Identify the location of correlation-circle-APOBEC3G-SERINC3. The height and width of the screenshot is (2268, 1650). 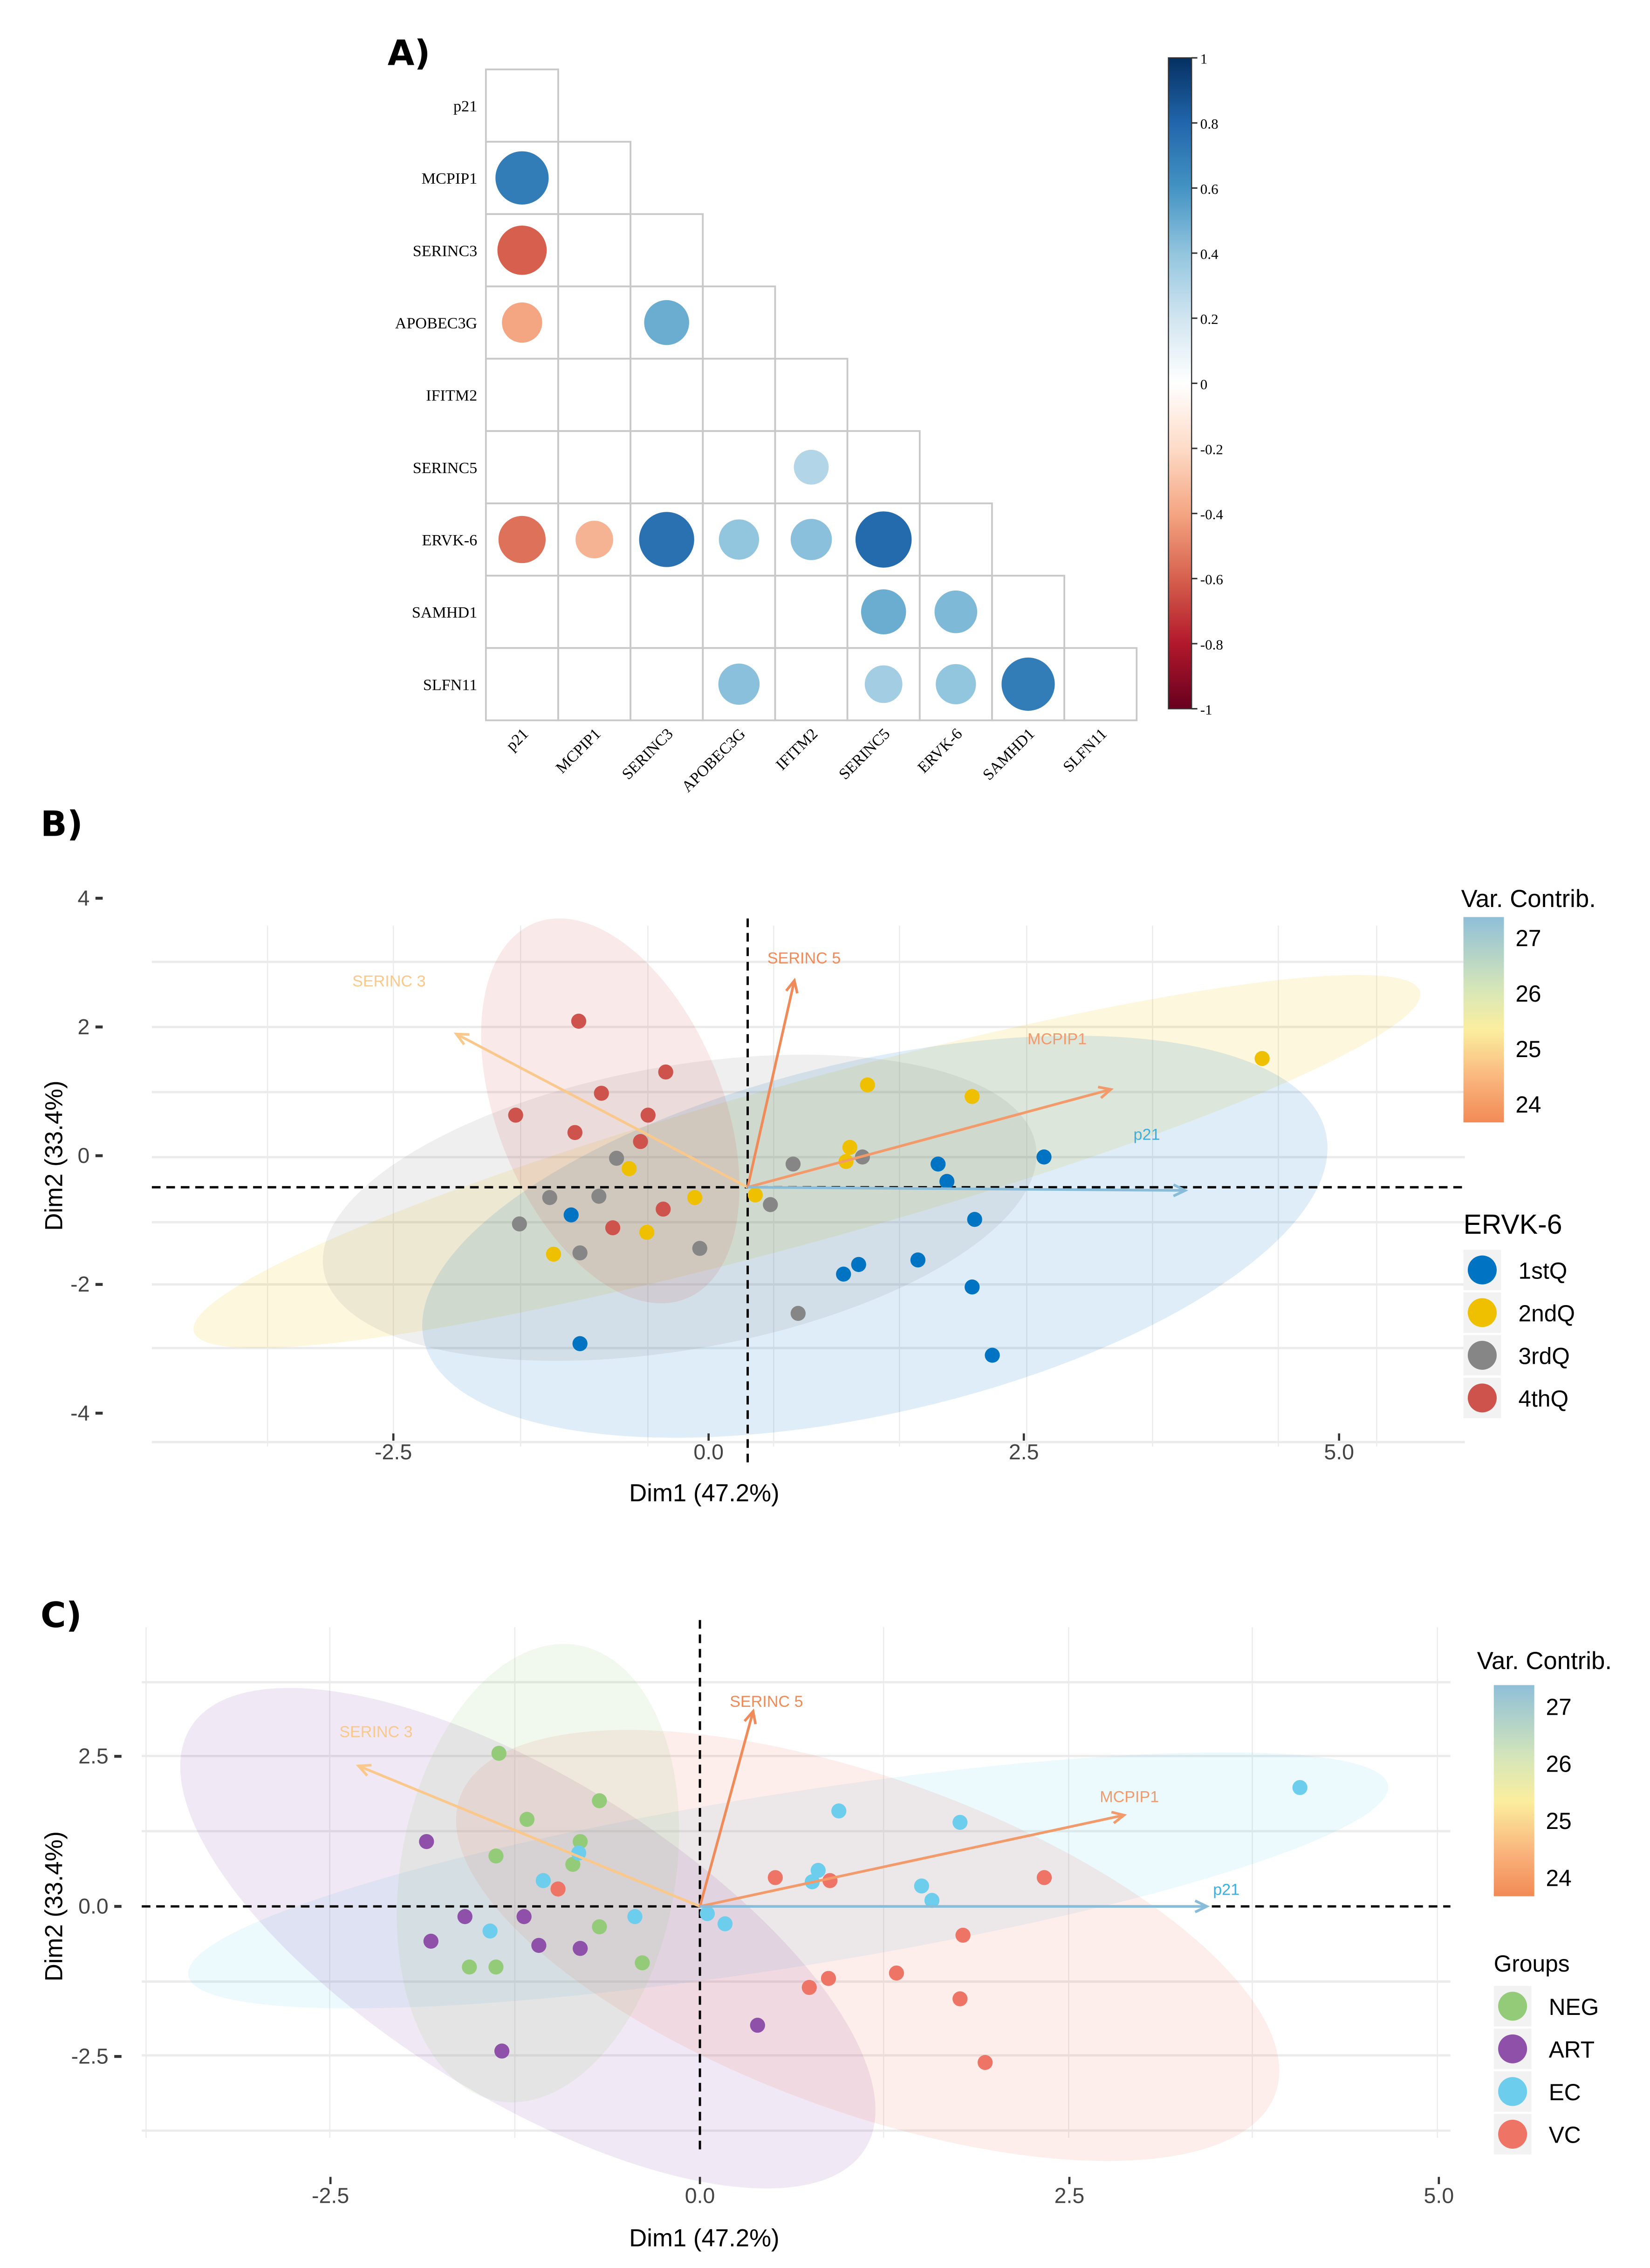
(666, 323).